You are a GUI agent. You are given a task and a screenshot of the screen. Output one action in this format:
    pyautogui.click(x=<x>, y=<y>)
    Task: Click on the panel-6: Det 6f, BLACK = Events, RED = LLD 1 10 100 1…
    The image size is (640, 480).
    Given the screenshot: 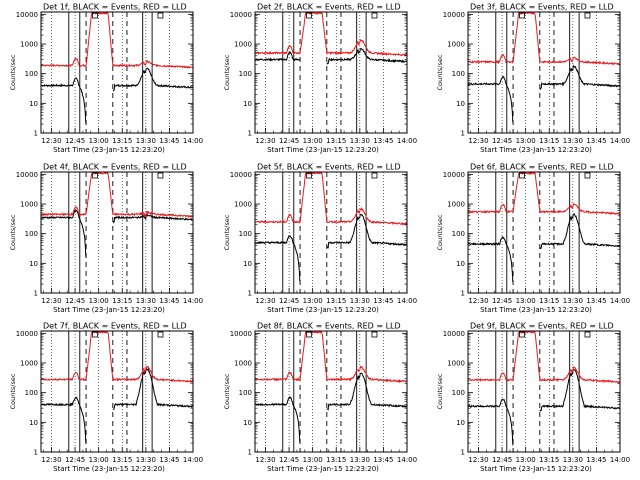 What is the action you would take?
    pyautogui.click(x=533, y=239)
    